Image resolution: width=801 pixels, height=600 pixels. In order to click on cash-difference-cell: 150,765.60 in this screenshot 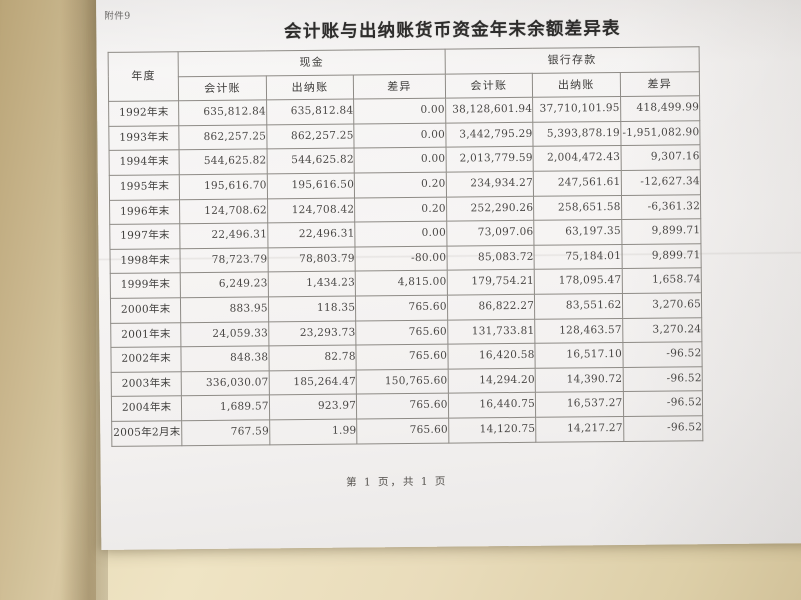, I will do `click(402, 381)`.